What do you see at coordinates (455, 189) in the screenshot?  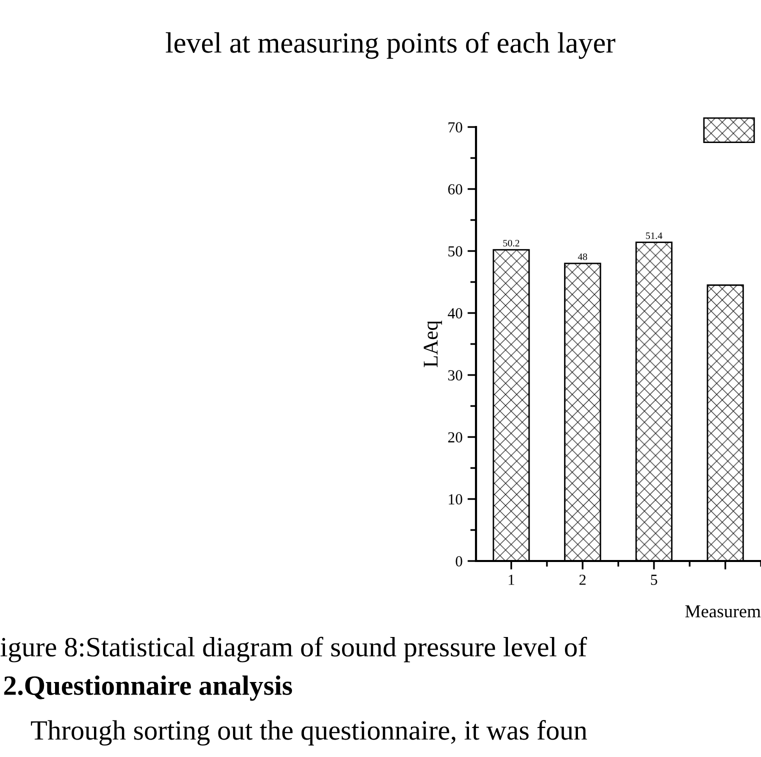 I see `y-tick-label: 60` at bounding box center [455, 189].